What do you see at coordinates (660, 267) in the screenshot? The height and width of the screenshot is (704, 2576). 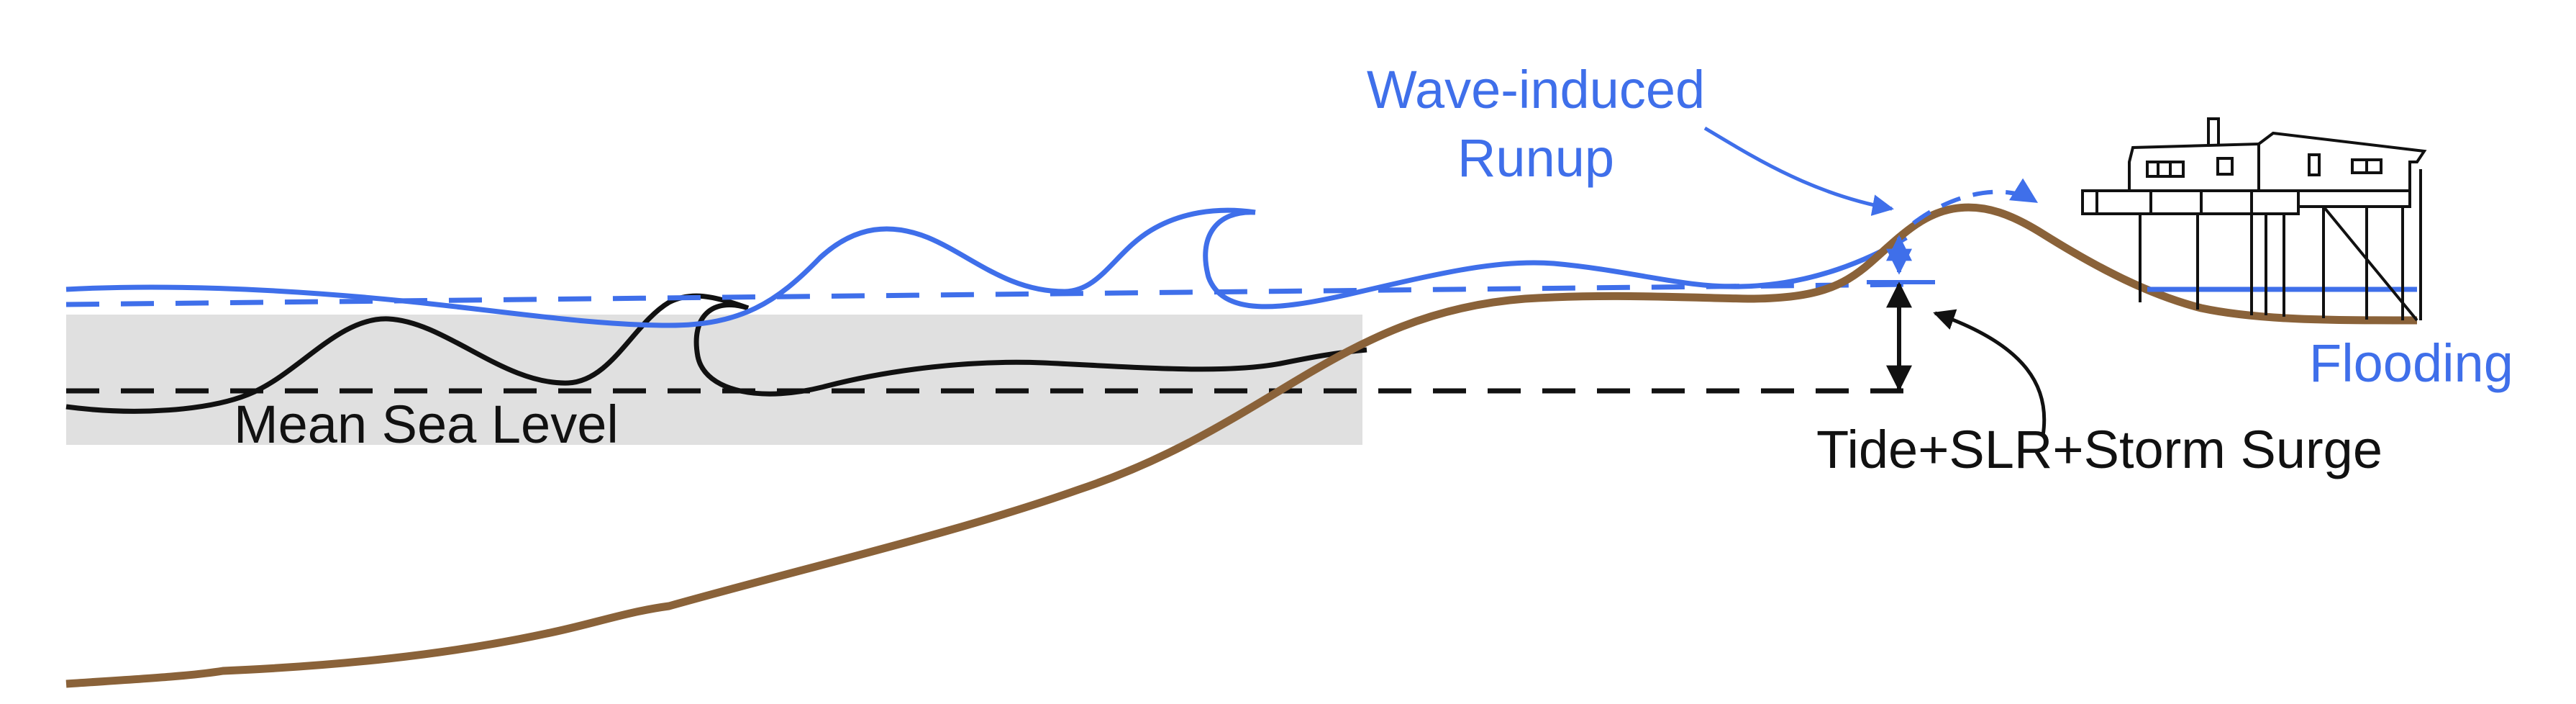 I see `storm-wave-surface` at bounding box center [660, 267].